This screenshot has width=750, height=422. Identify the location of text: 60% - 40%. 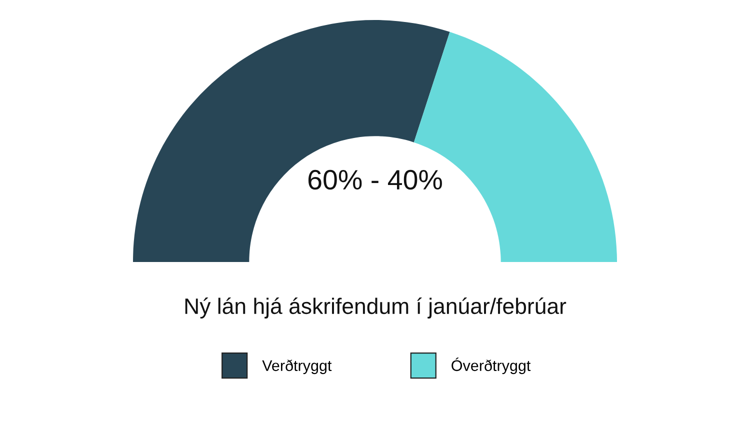
(375, 180).